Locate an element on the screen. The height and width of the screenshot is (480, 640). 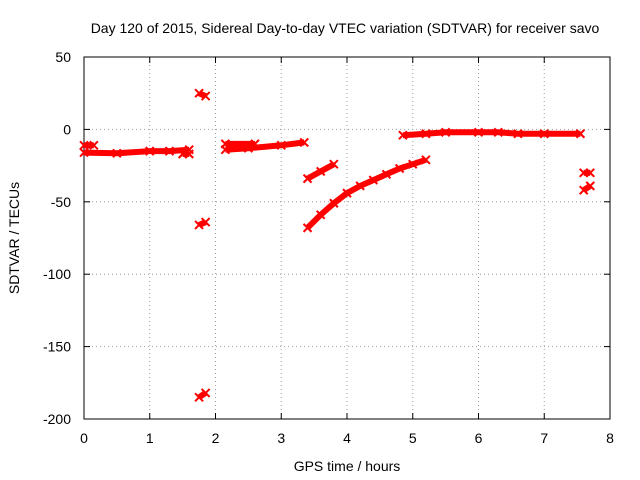
x-tick-label: 0 is located at coordinates (84, 438).